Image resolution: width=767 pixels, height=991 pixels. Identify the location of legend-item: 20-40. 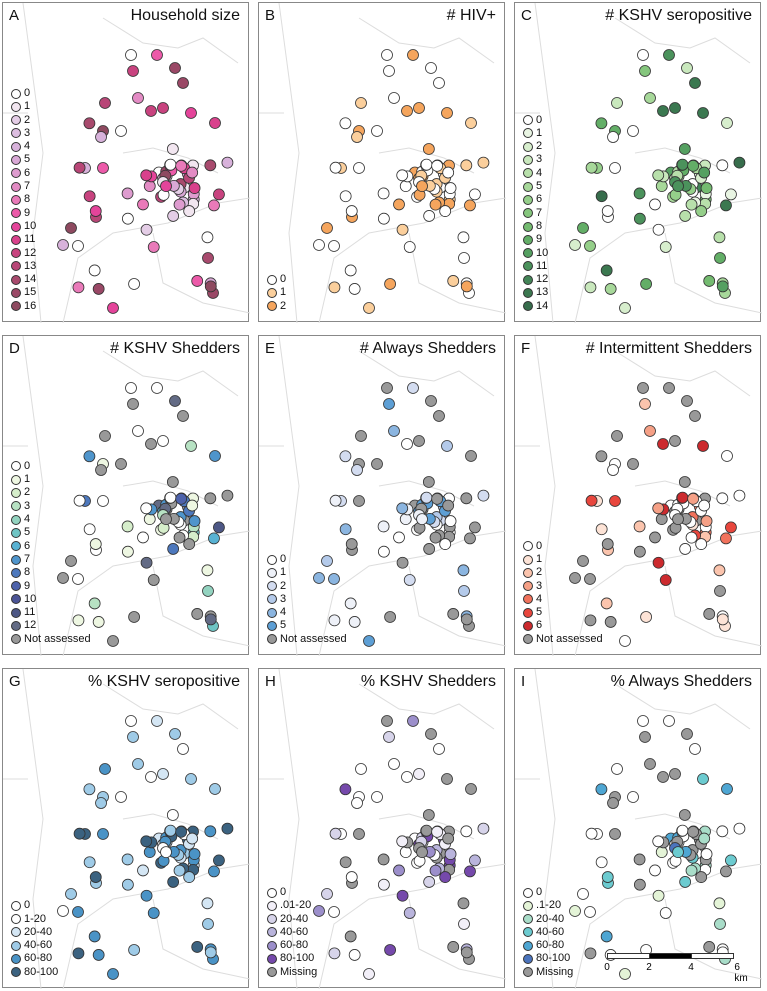
(292, 919).